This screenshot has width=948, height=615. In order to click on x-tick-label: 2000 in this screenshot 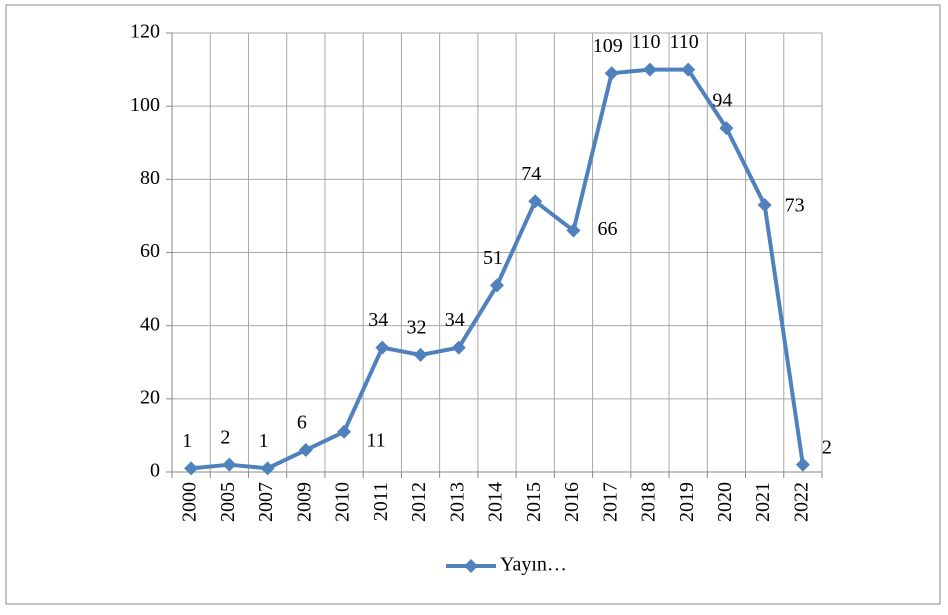, I will do `click(190, 502)`.